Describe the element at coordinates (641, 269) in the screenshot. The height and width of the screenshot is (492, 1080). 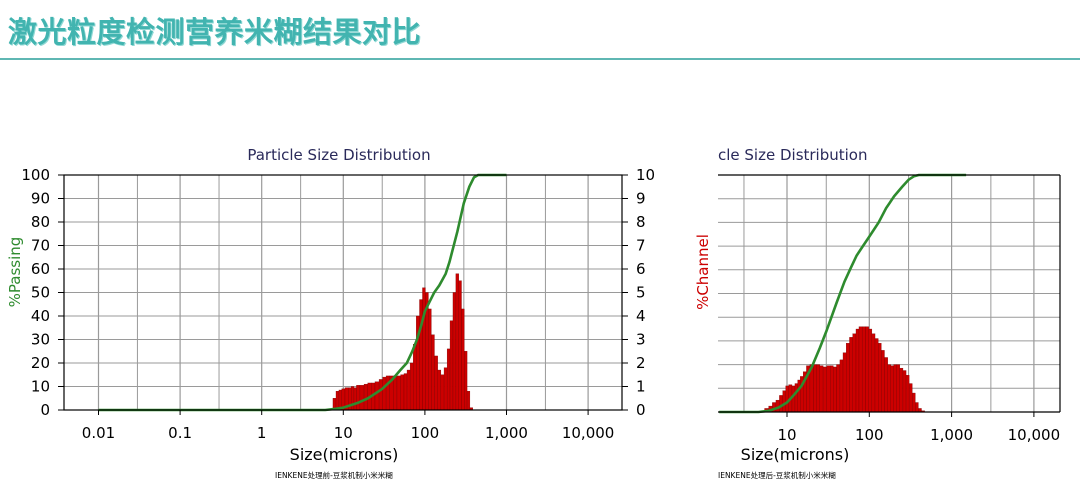
I see `y-right-tick-label: 6` at that location.